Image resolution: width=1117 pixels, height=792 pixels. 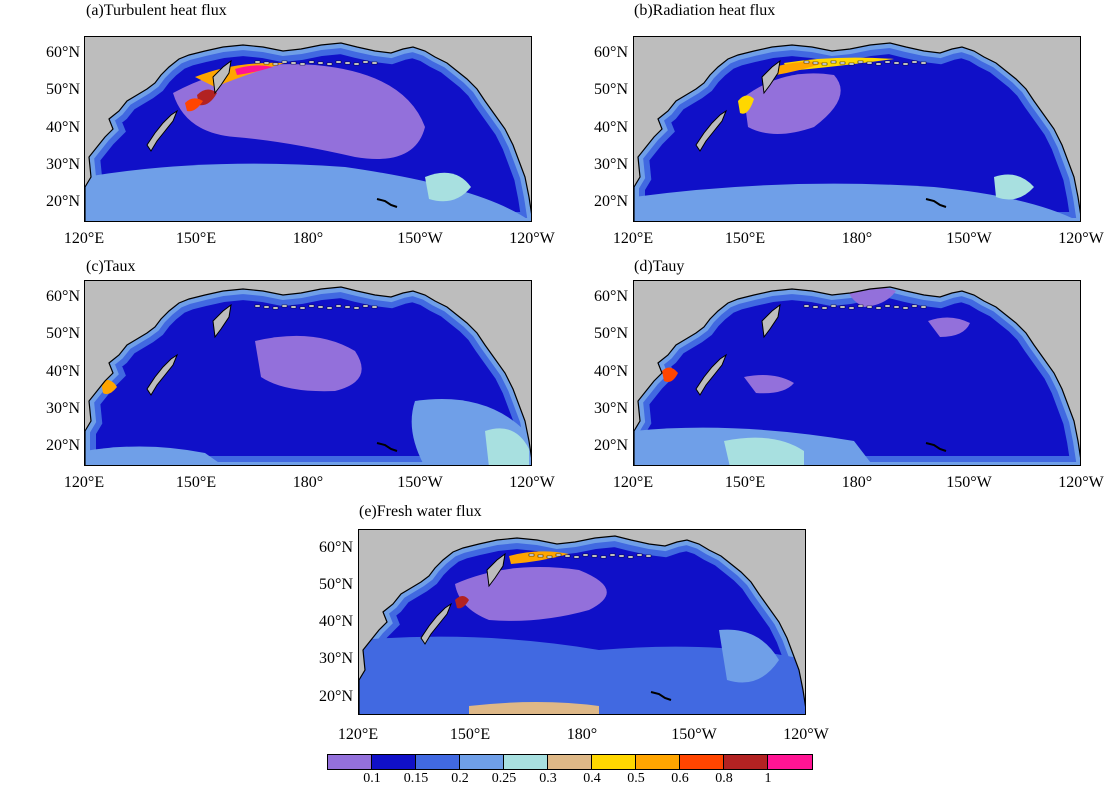 What do you see at coordinates (416, 778) in the screenshot?
I see `colorbar-label: 0.15` at bounding box center [416, 778].